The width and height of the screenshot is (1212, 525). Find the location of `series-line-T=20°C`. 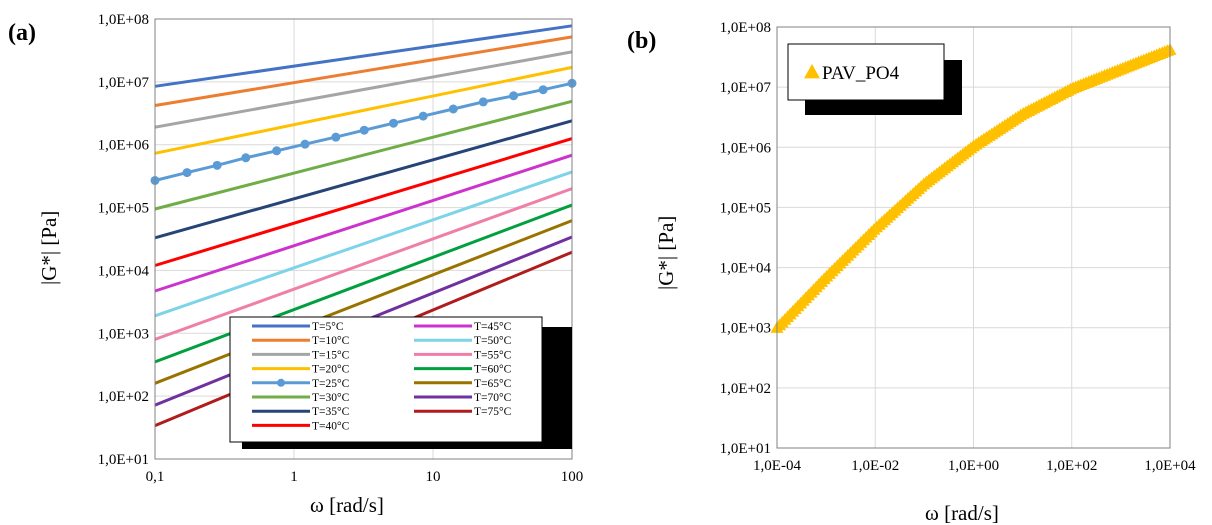

series-line-T=20°C is located at coordinates (363, 110).